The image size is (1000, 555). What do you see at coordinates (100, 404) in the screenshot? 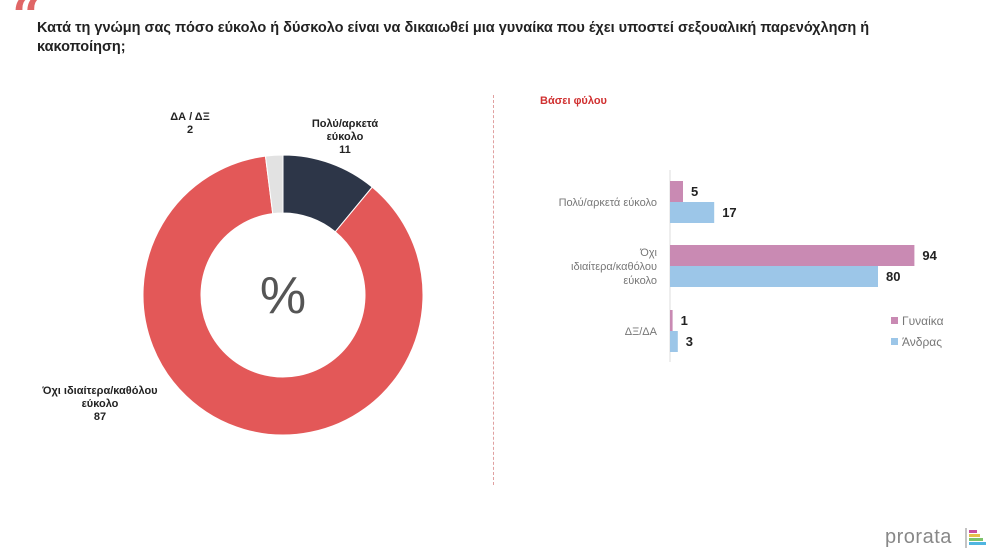
I see `slice-label-not-easy: Όχι ιδιαίτερα/καθόλου εύκολο 87` at bounding box center [100, 404].